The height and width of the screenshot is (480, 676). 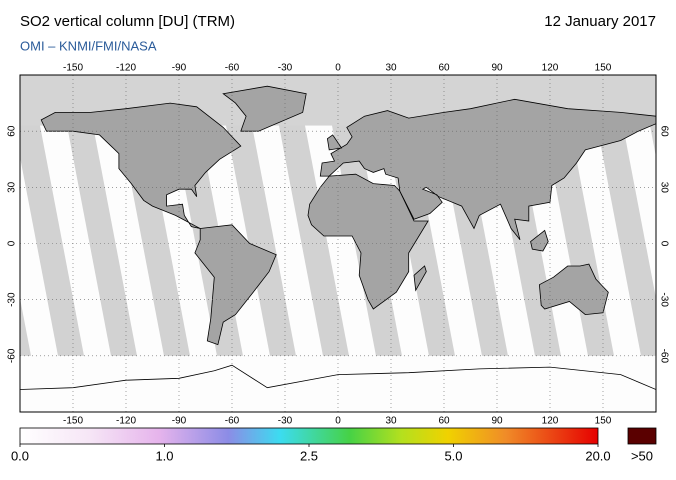 I want to click on lat-tick-label-right: -60, so click(x=663, y=356).